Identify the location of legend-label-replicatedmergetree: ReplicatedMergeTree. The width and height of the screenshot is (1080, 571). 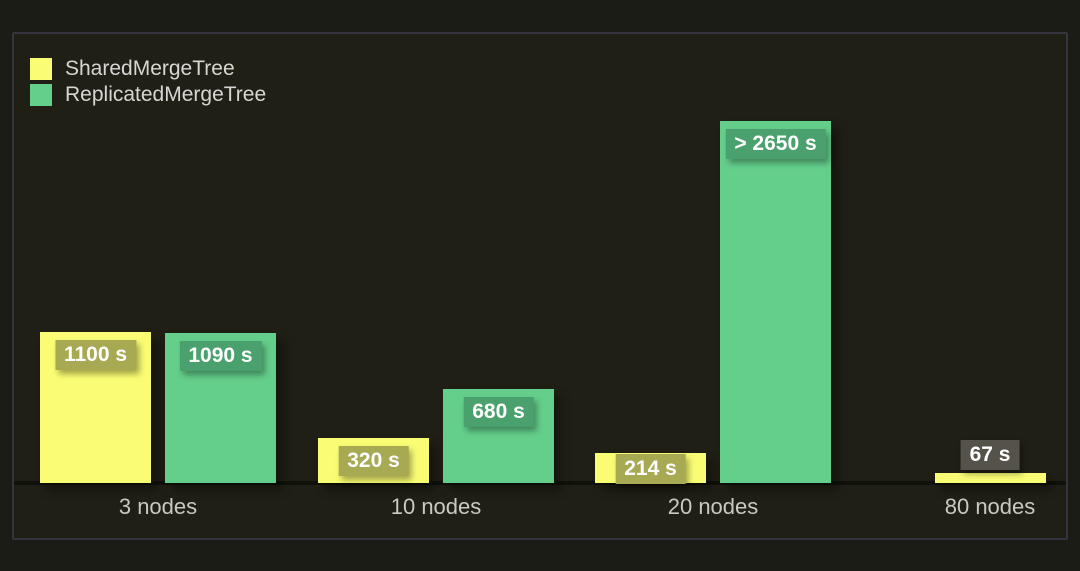
(166, 94).